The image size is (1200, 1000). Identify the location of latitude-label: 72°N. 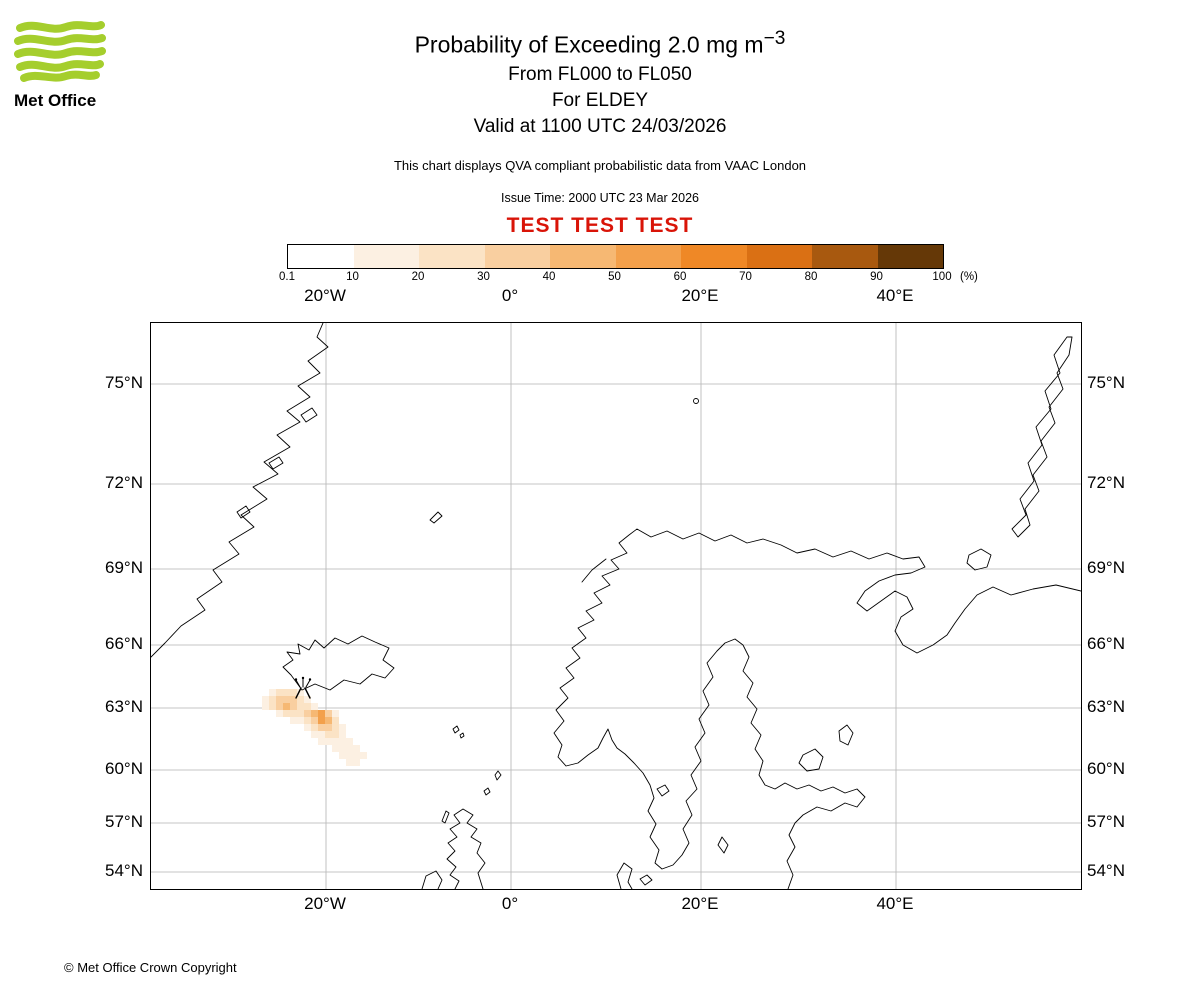
(1106, 482).